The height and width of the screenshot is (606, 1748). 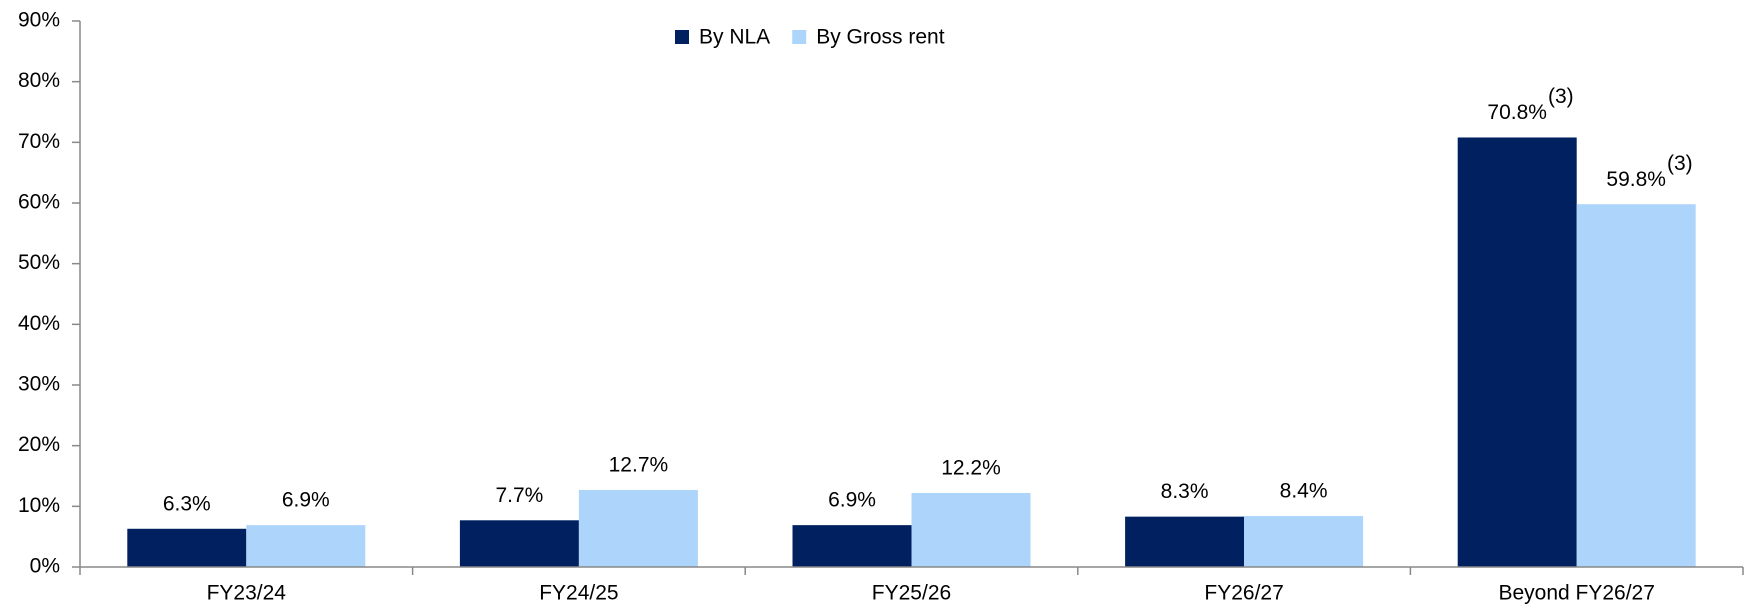 What do you see at coordinates (247, 593) in the screenshot?
I see `x-tick-label: FY23/24` at bounding box center [247, 593].